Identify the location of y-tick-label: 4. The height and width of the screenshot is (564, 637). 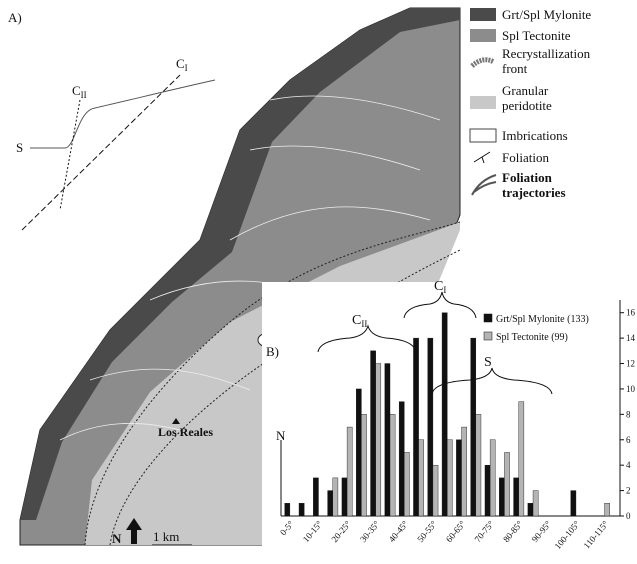
(628, 465).